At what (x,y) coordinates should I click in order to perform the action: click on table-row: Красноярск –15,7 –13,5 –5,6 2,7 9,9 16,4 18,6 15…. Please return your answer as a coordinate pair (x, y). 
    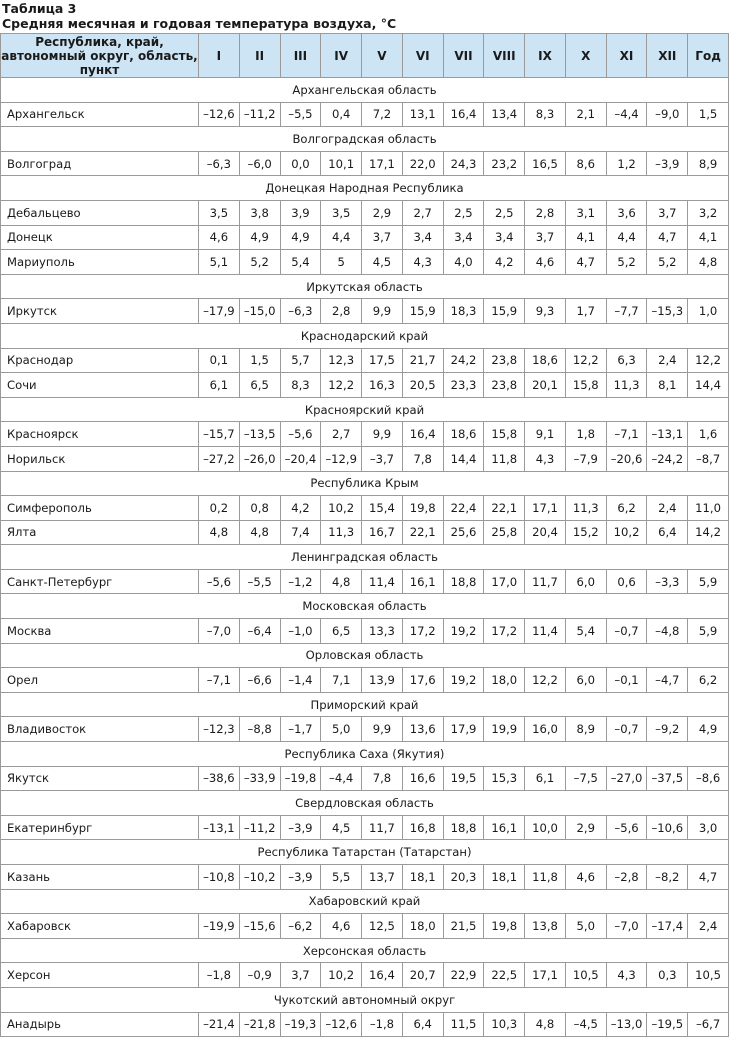
    Looking at the image, I should click on (364, 434).